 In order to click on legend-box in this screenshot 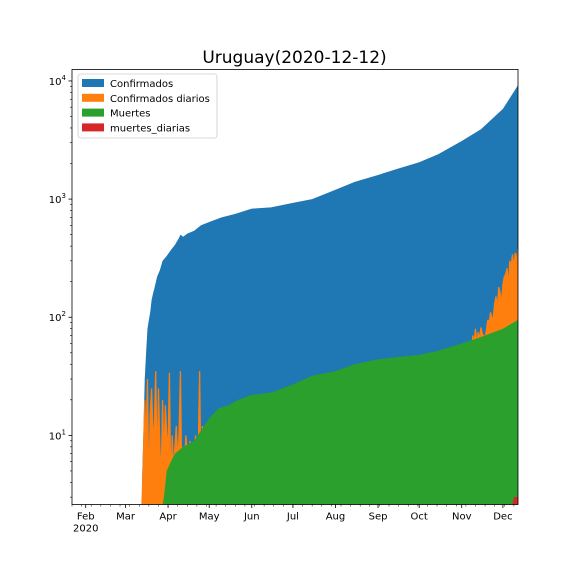, I will do `click(147, 106)`.